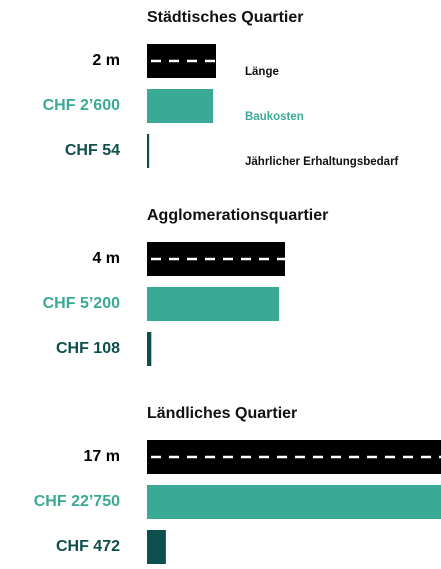 The height and width of the screenshot is (569, 441). What do you see at coordinates (88, 348) in the screenshot?
I see `value-label: CHF 108` at bounding box center [88, 348].